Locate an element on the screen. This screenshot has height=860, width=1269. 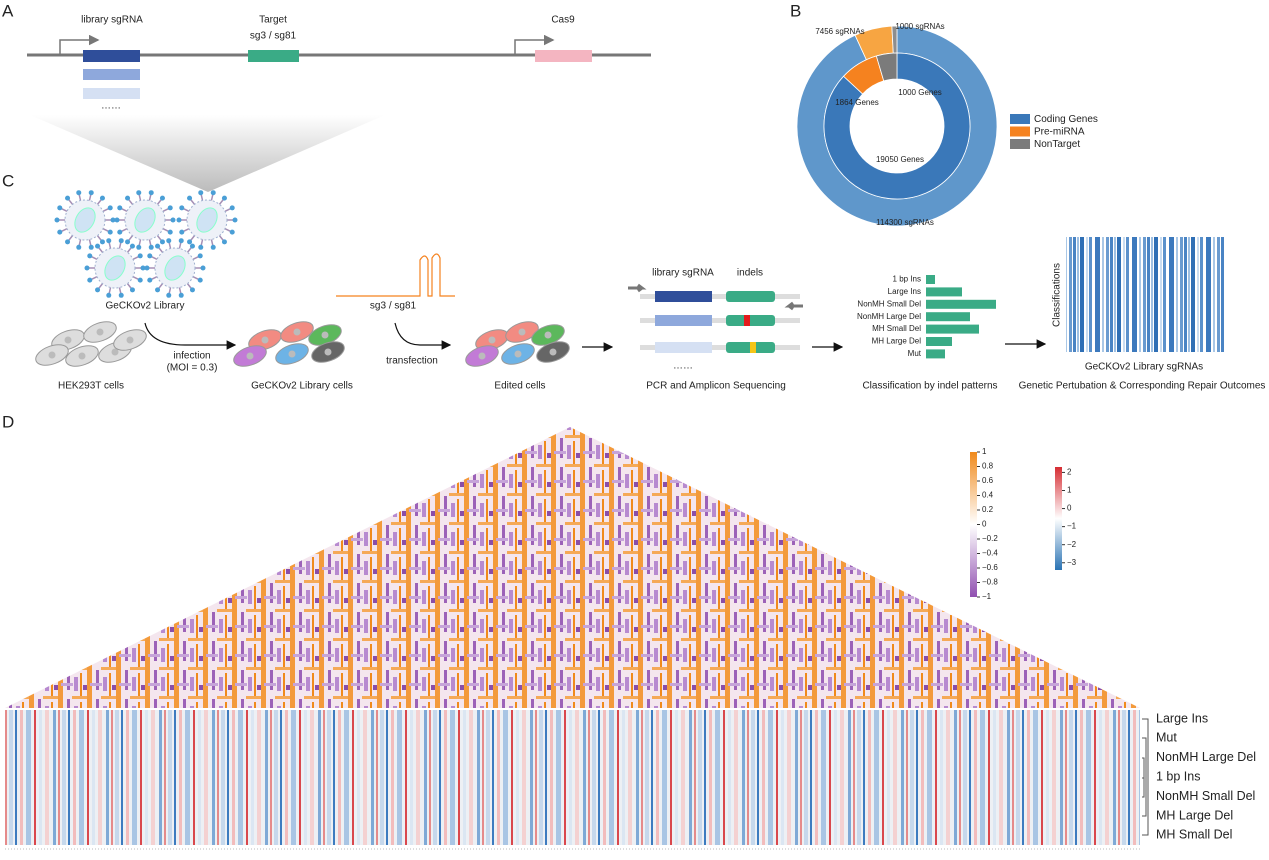
panel-label: A is located at coordinates (8, 10).